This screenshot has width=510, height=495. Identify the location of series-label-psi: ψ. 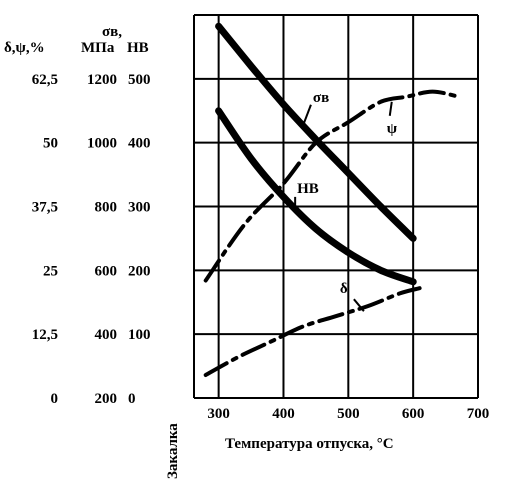
(392, 129).